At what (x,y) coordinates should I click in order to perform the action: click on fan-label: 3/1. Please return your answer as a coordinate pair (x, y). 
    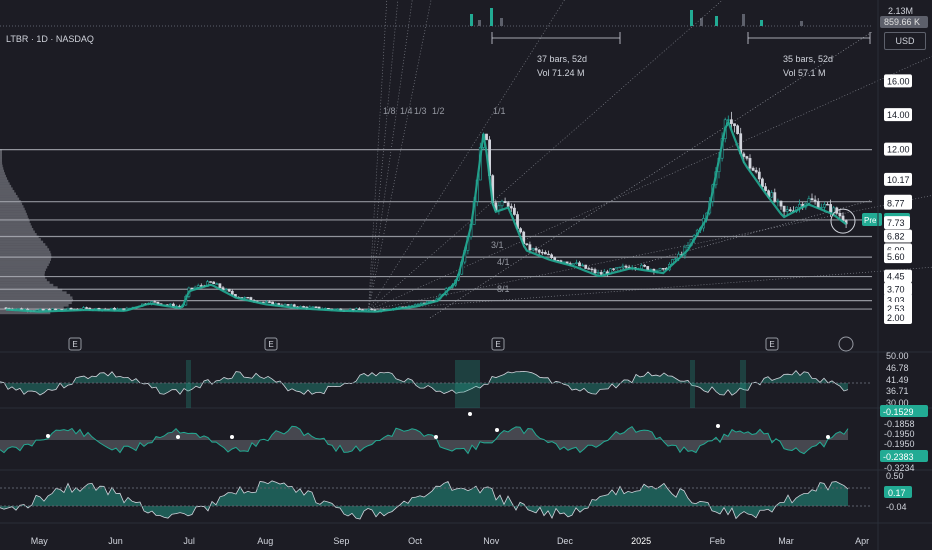
    Looking at the image, I should click on (497, 245).